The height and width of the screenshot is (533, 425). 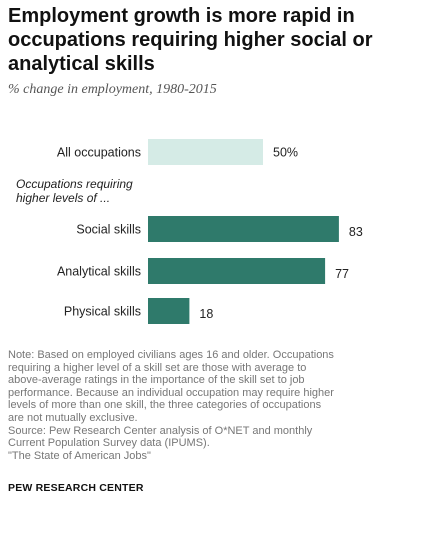 What do you see at coordinates (79, 455) in the screenshot?
I see `report-title: "The State of American Jobs"` at bounding box center [79, 455].